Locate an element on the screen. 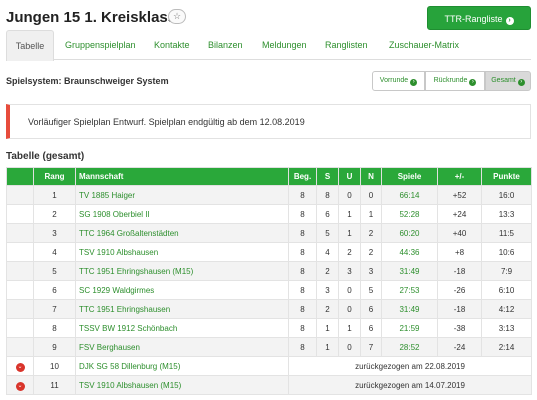  header-n: N is located at coordinates (371, 176).